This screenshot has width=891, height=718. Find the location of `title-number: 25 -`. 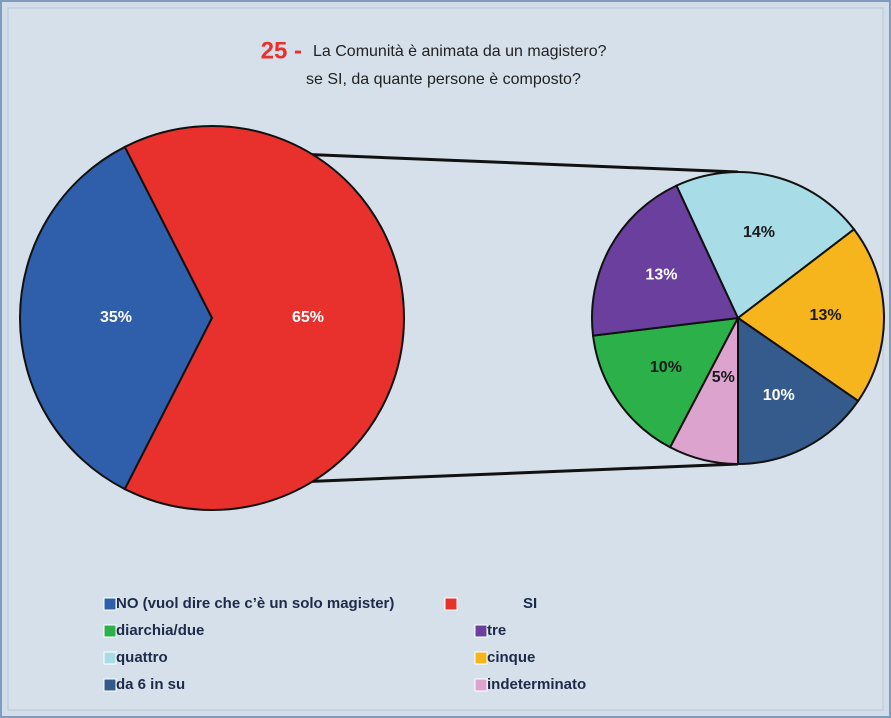

title-number: 25 - is located at coordinates (281, 50).